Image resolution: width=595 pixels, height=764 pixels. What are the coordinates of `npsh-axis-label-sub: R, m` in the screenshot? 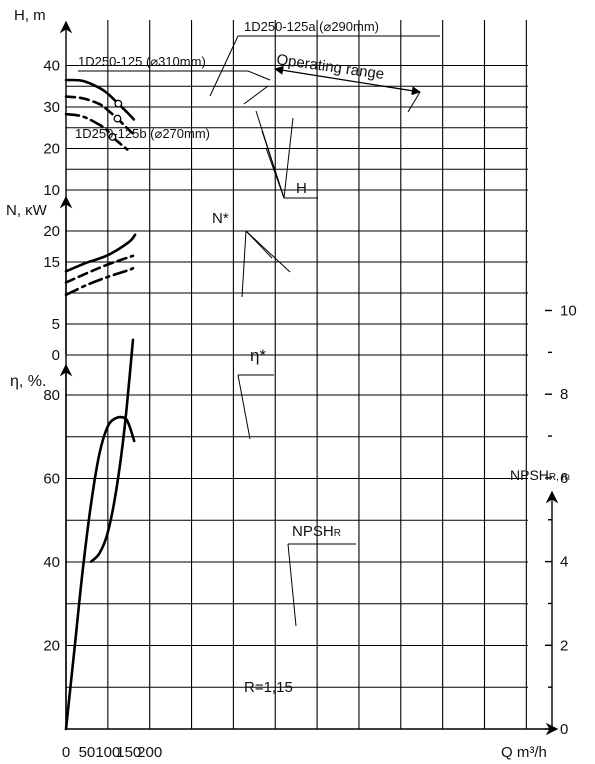 It's located at (559, 477).